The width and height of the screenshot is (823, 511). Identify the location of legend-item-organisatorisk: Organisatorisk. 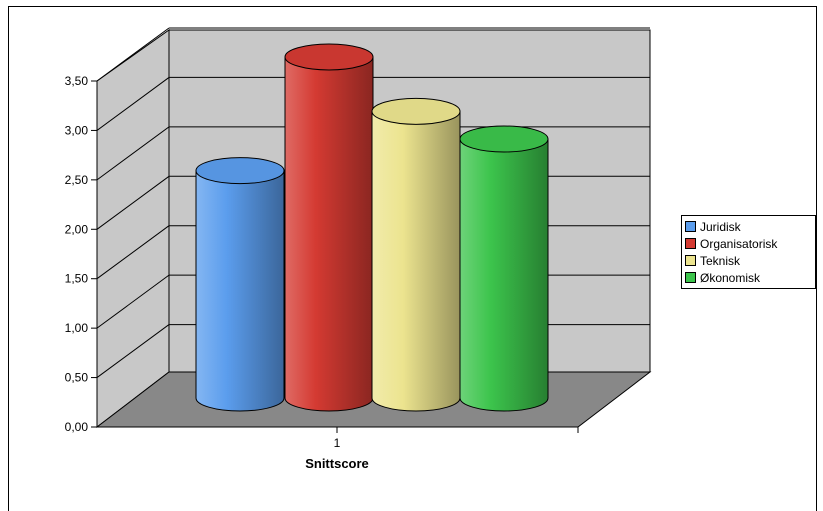
(748, 243).